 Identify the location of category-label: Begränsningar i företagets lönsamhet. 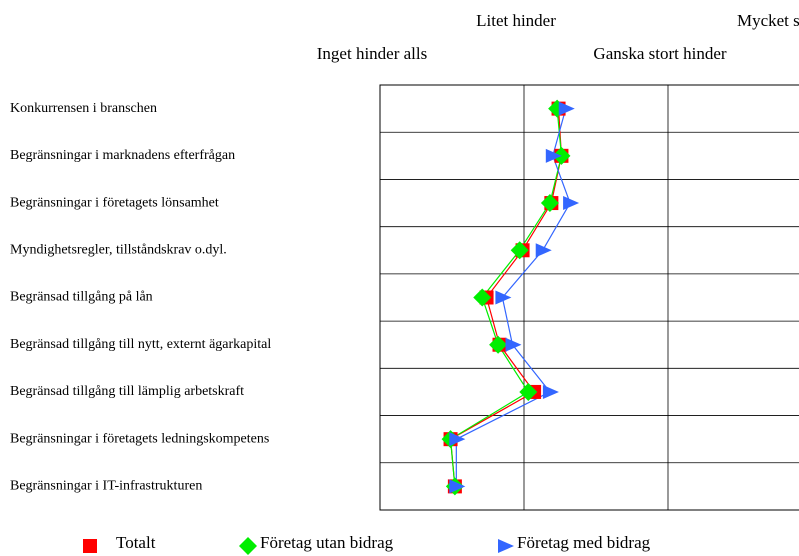
(114, 202).